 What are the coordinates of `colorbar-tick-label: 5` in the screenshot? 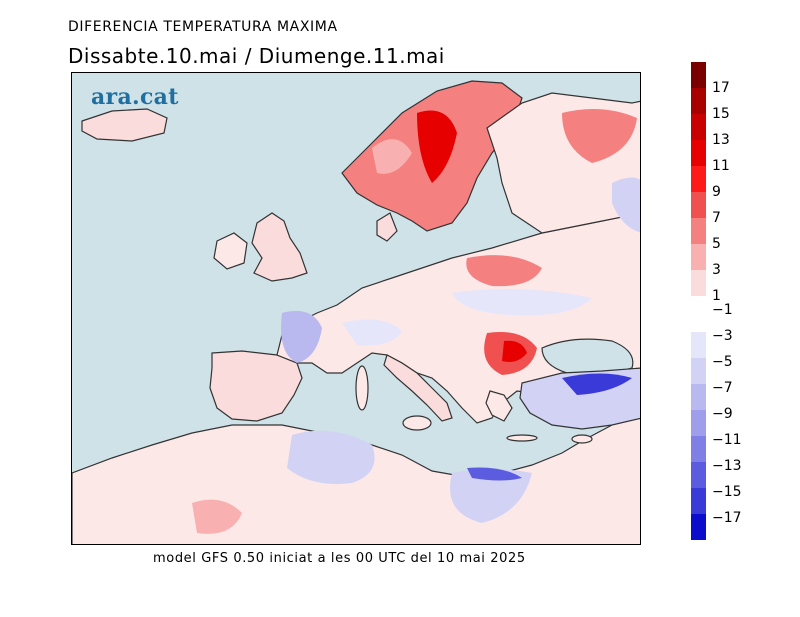 It's located at (716, 244).